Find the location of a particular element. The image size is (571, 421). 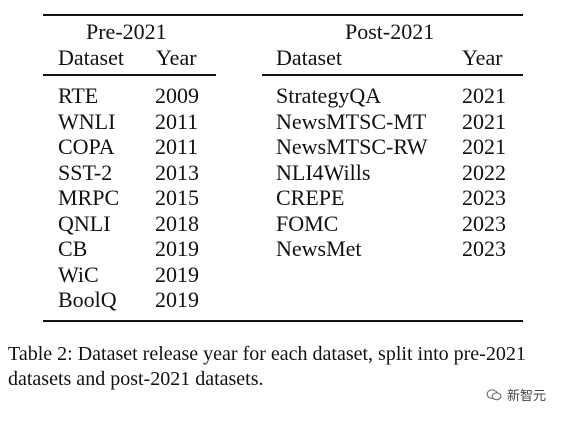

right-dataset-header: Dataset is located at coordinates (309, 57).